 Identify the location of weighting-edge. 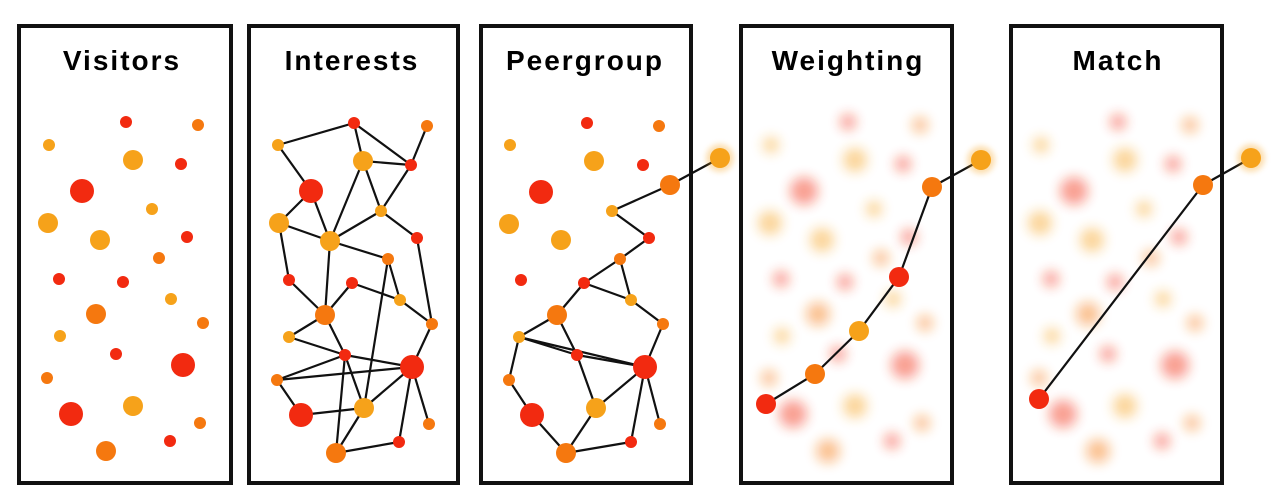
(915, 232).